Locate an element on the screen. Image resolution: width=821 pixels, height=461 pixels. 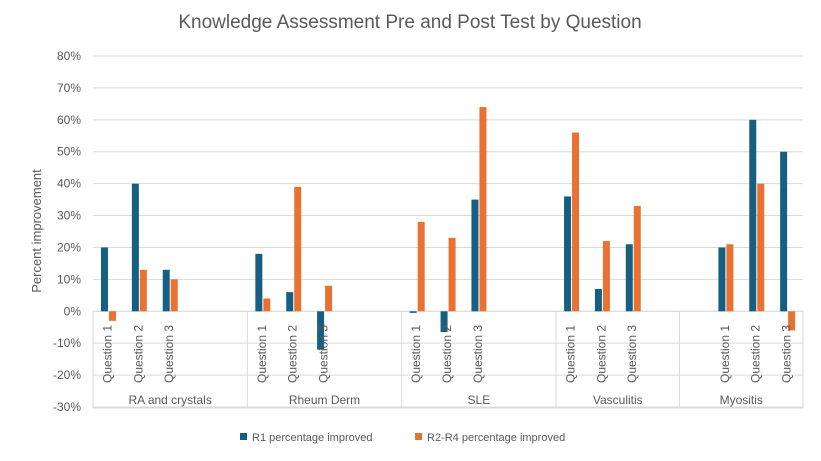
y-tick-label: 80% is located at coordinates (69, 56).